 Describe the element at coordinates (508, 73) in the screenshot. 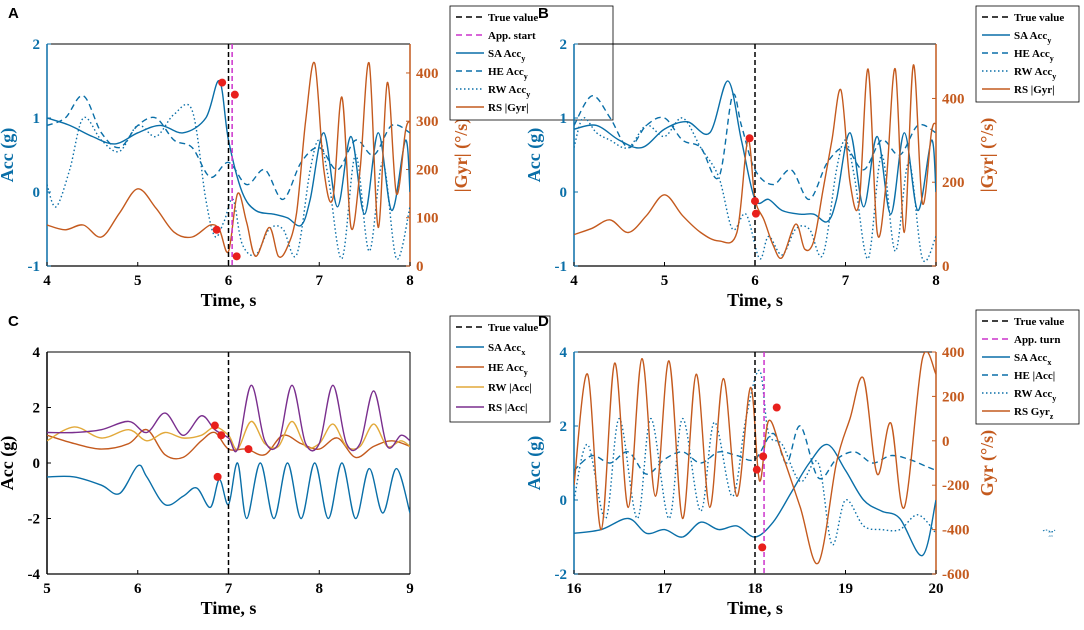

I see `legend-item: HE Accy` at that location.